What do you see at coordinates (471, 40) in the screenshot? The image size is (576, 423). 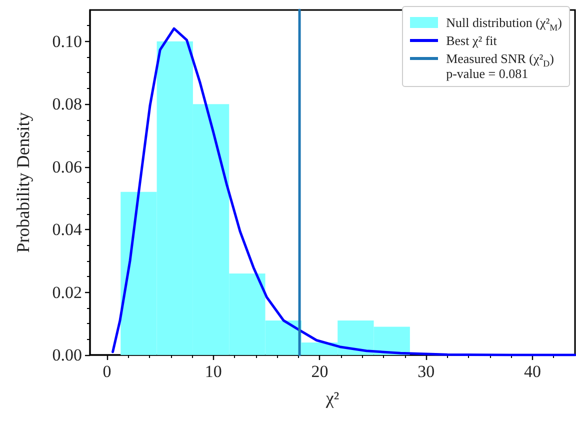 I see `legend-label: Best χ² fit` at bounding box center [471, 40].